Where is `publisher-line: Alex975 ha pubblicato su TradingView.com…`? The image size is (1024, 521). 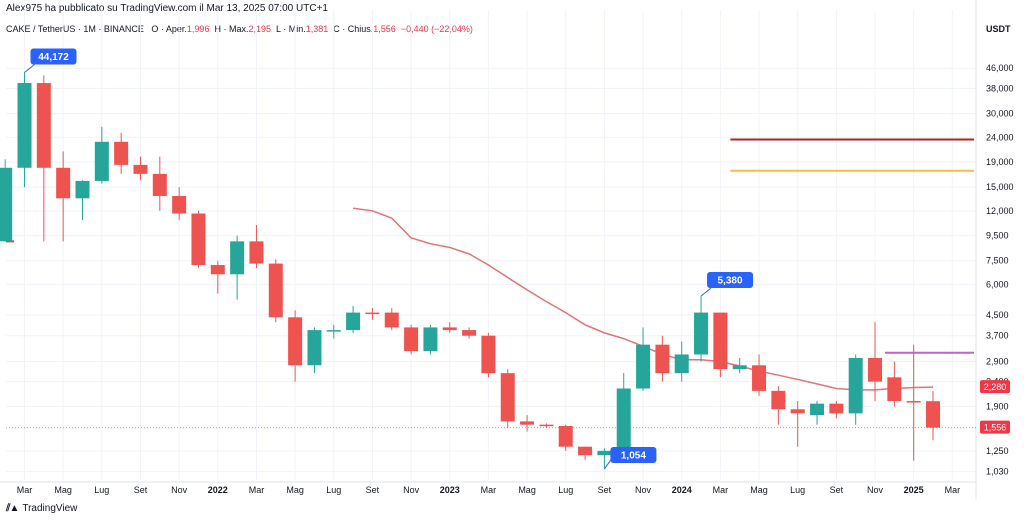
publisher-line: Alex975 ha pubblicato su TradingView.com… is located at coordinates (167, 8).